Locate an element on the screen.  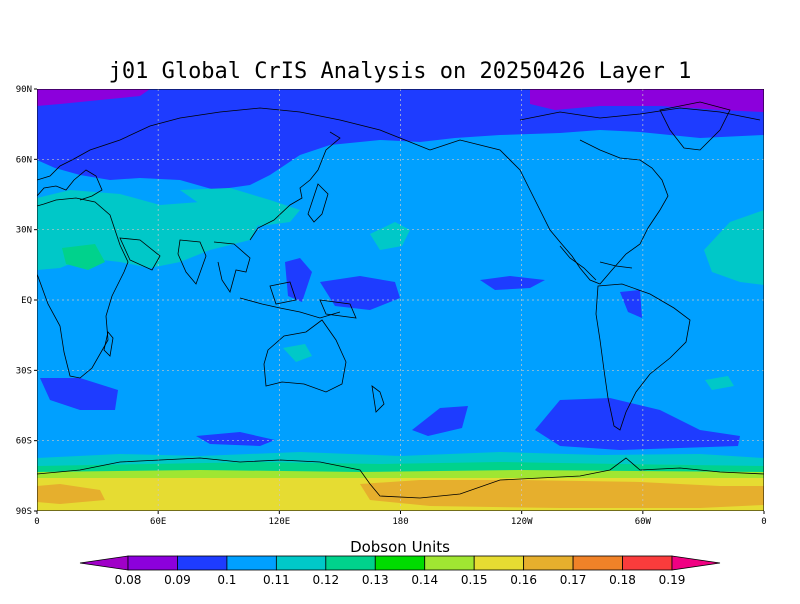
field-sahara-high is located at coordinates (83, 257).